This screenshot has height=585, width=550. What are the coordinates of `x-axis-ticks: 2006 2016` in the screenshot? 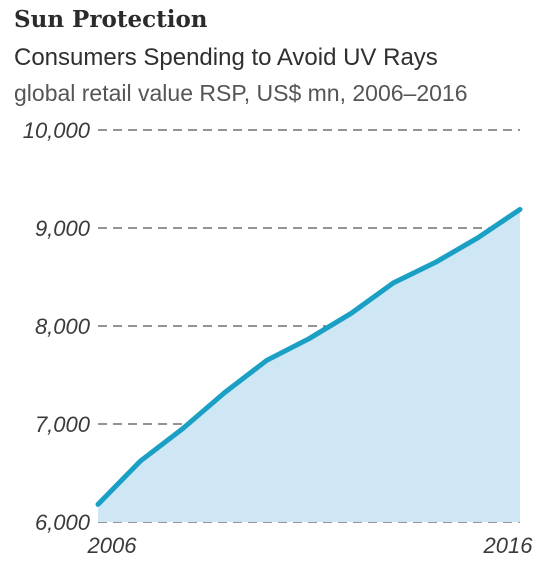 It's located at (310, 545).